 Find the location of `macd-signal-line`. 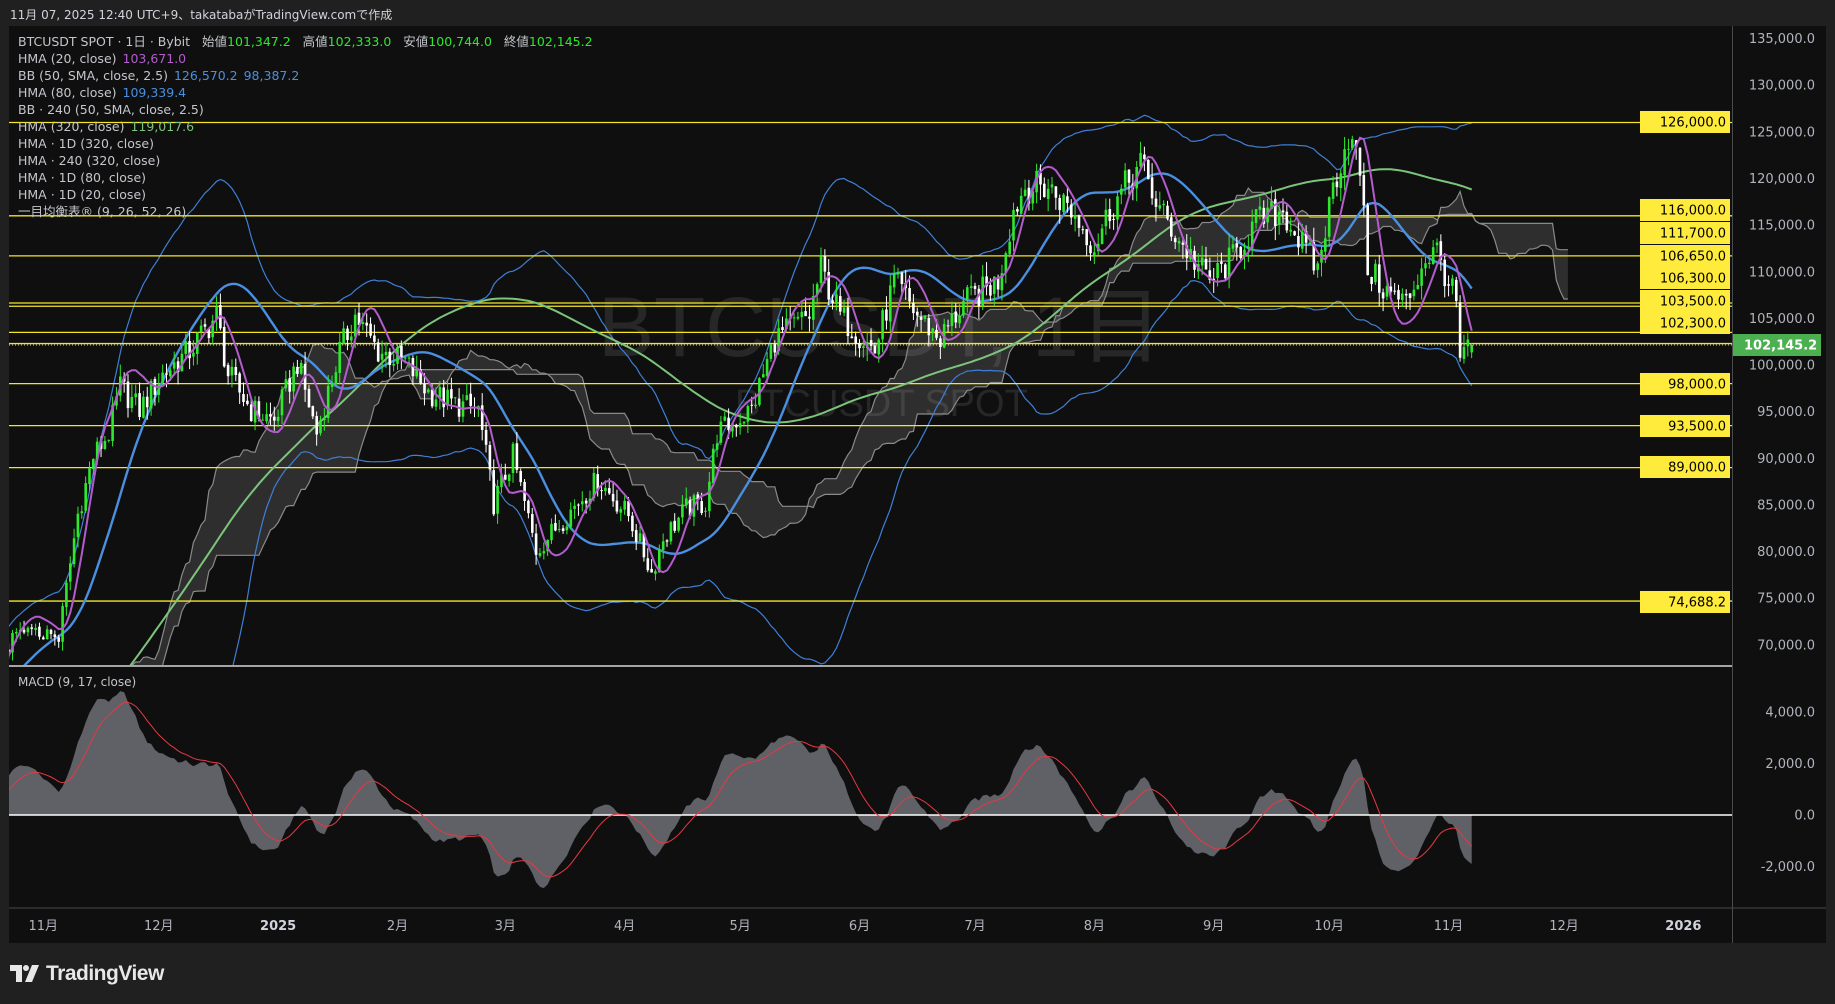

macd-signal-line is located at coordinates (741, 789).